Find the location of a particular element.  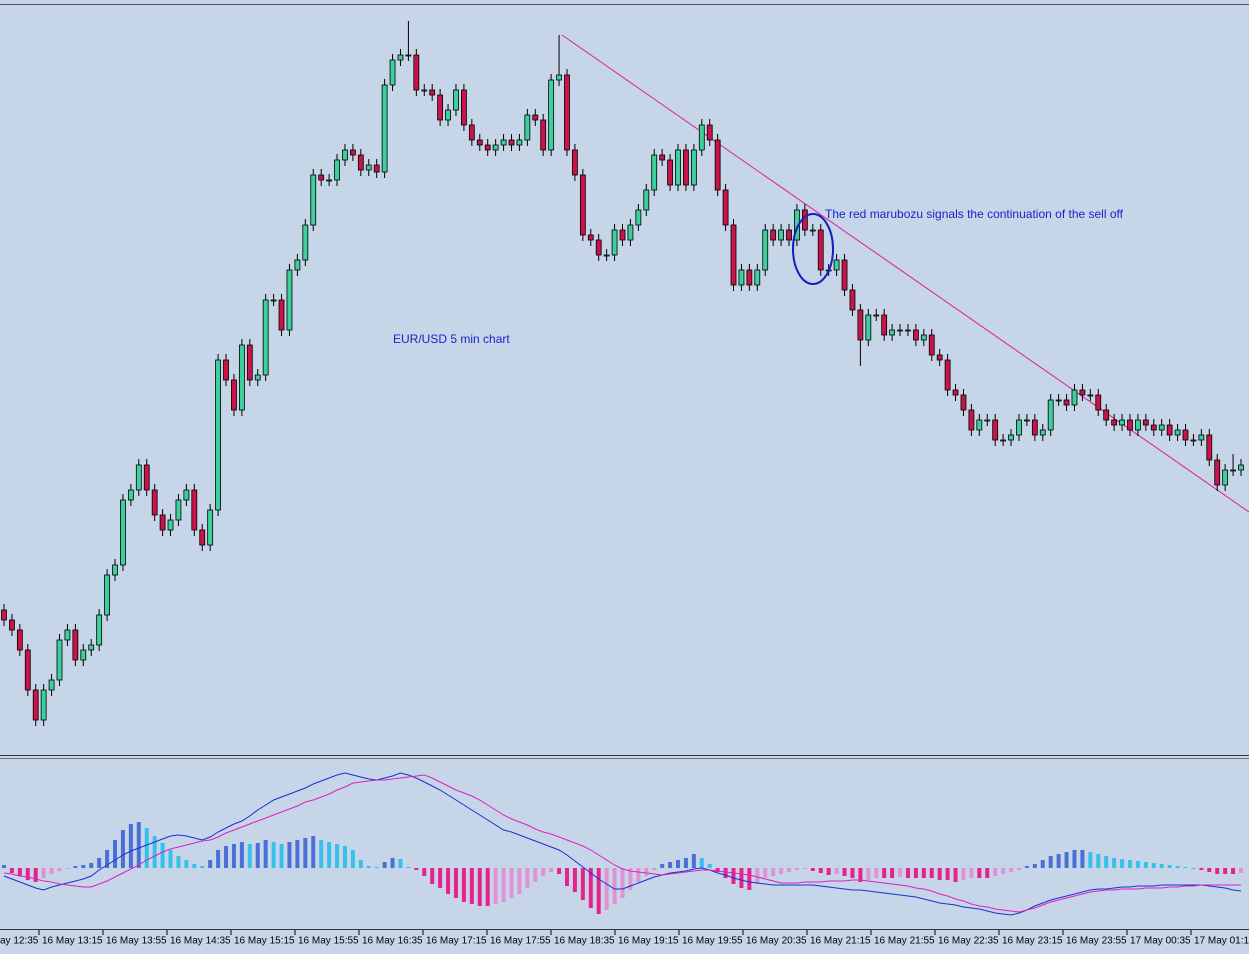

macd-line is located at coordinates (622, 844).